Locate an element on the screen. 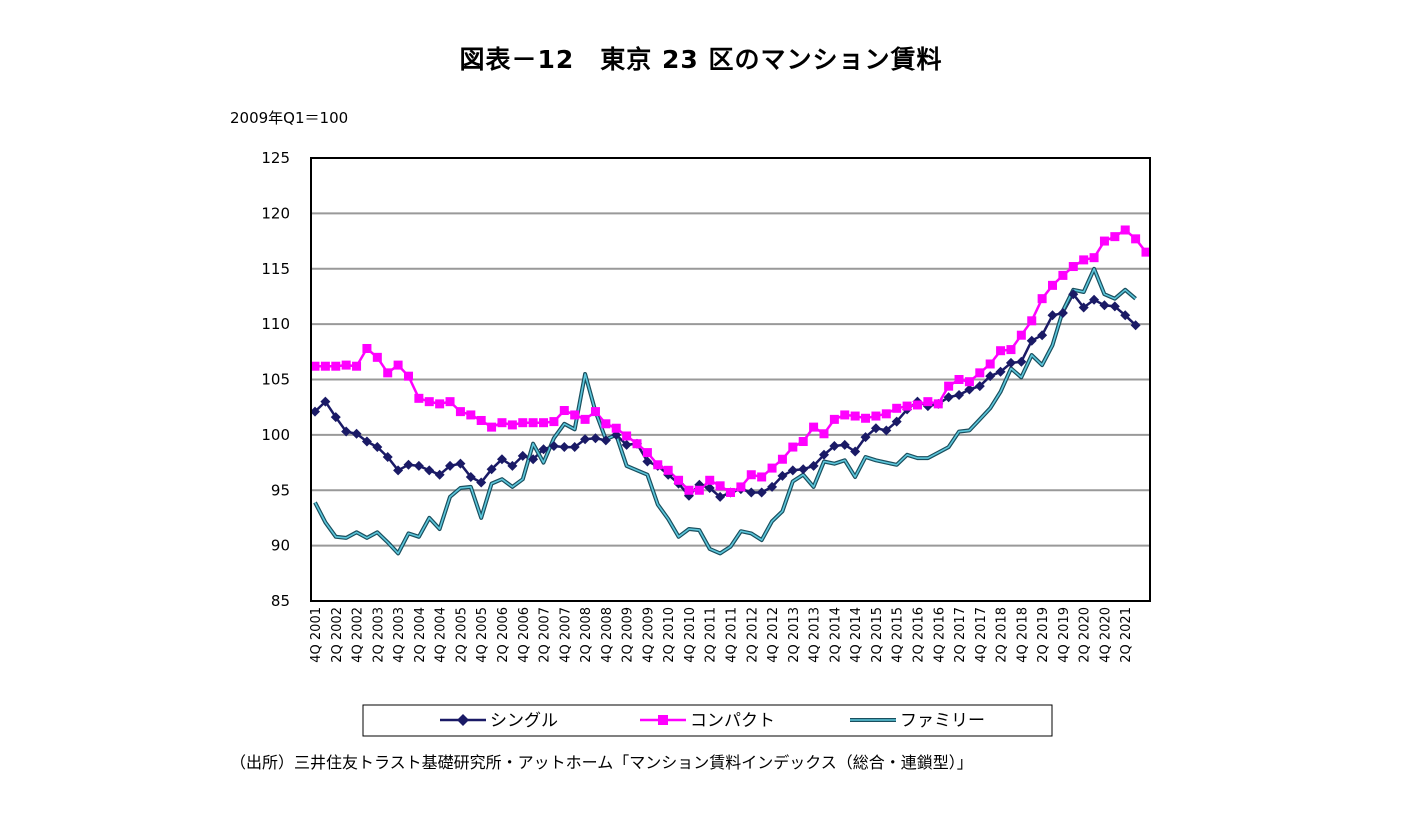 Image resolution: width=1402 pixels, height=827 pixels. x-tick-label: 2Q 2014 is located at coordinates (835, 635).